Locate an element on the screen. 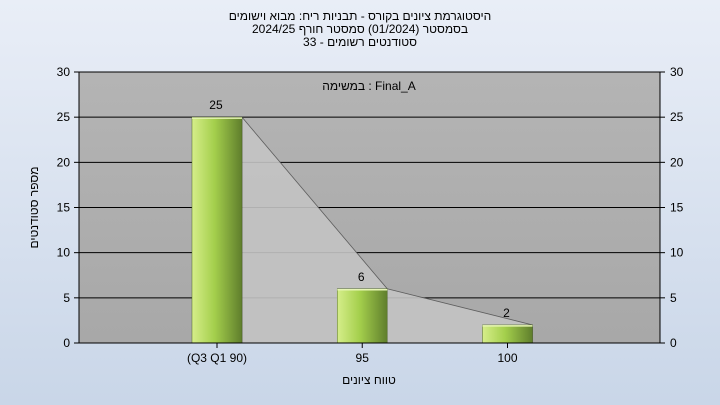 The image size is (720, 405). y-tick-label-right: 25 is located at coordinates (677, 117).